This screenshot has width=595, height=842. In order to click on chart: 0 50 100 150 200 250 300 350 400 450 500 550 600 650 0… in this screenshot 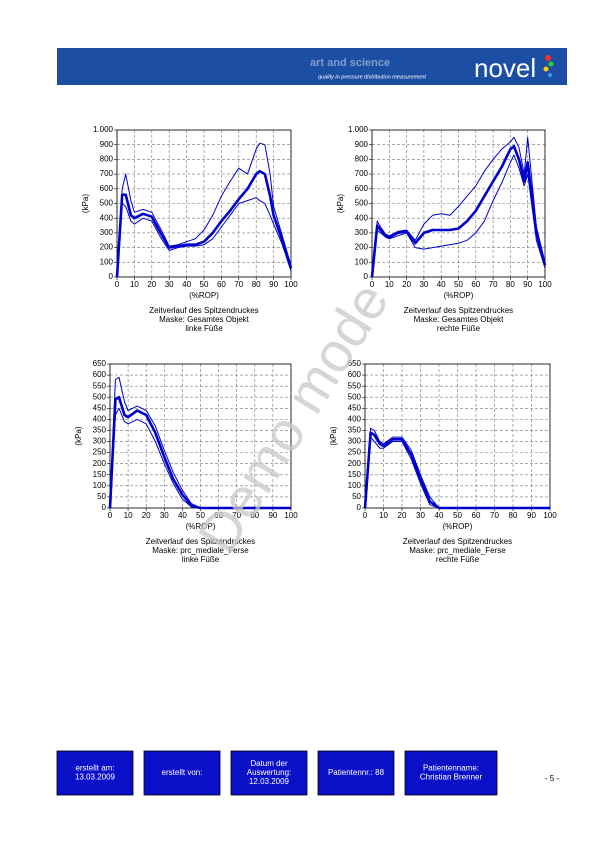, I will do `click(186, 461)`.